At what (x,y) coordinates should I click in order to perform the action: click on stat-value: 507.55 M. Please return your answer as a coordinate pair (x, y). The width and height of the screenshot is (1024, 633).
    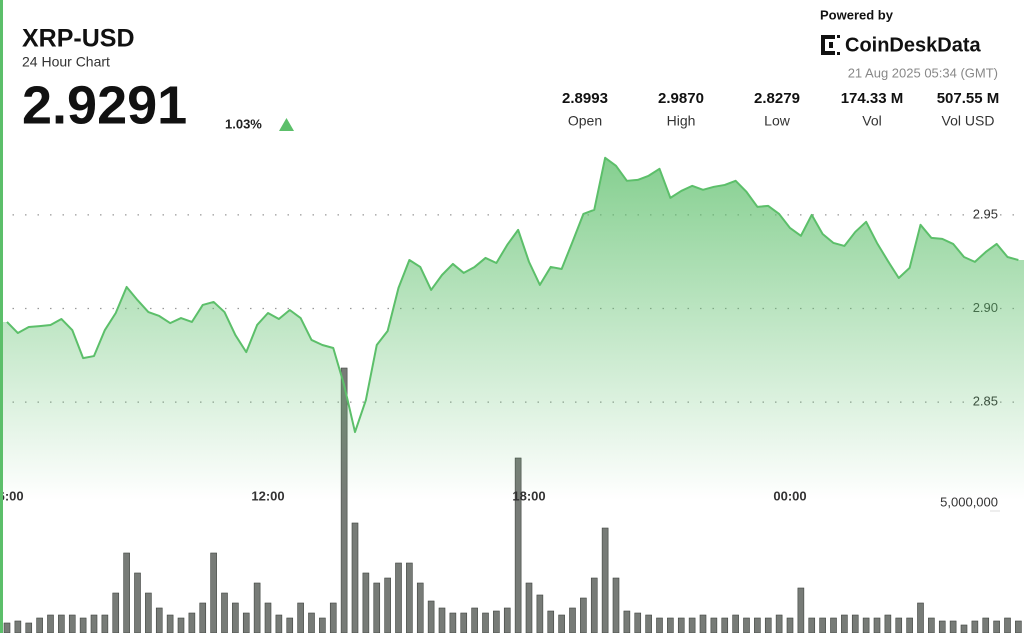
    Looking at the image, I should click on (968, 98).